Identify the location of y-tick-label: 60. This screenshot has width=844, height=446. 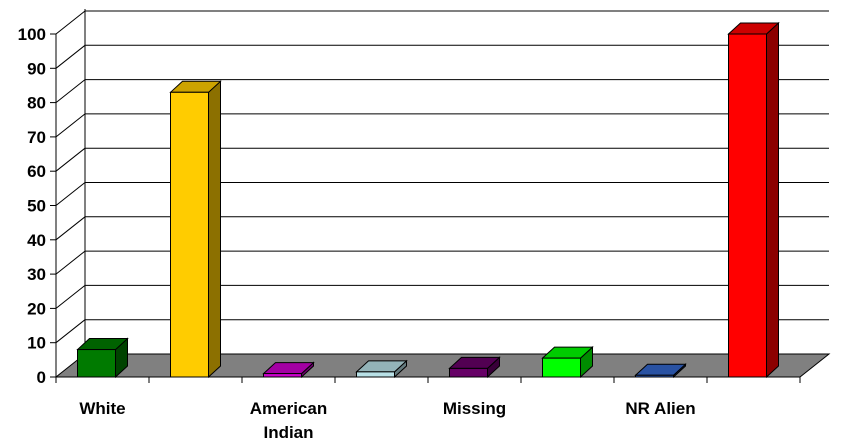
(36, 171).